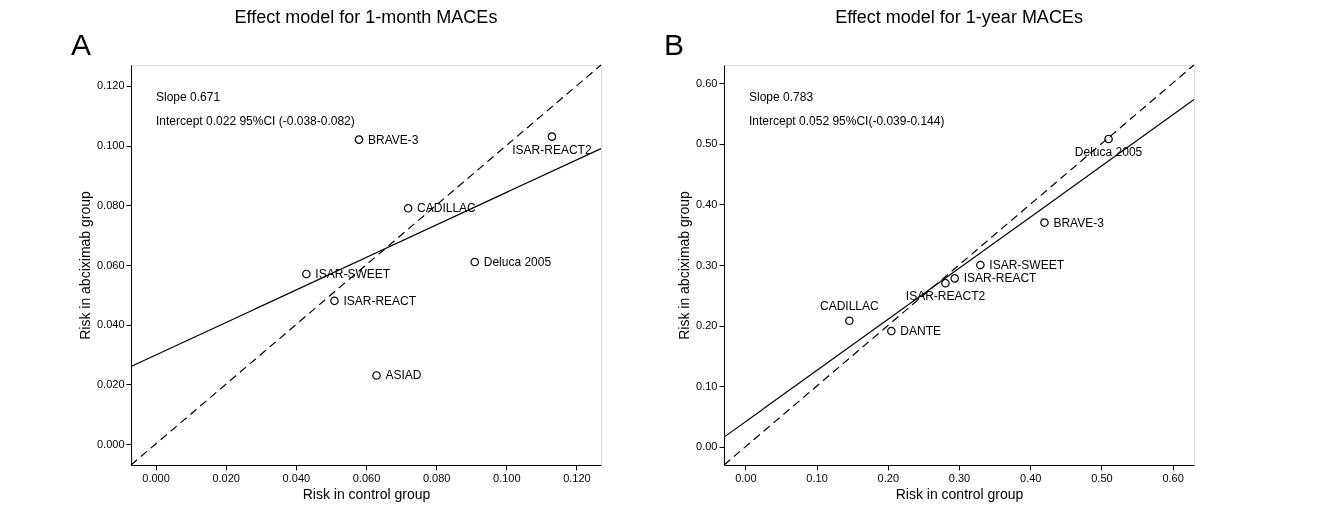 The width and height of the screenshot is (1321, 528). I want to click on x-tick-label: 0.120, so click(577, 477).